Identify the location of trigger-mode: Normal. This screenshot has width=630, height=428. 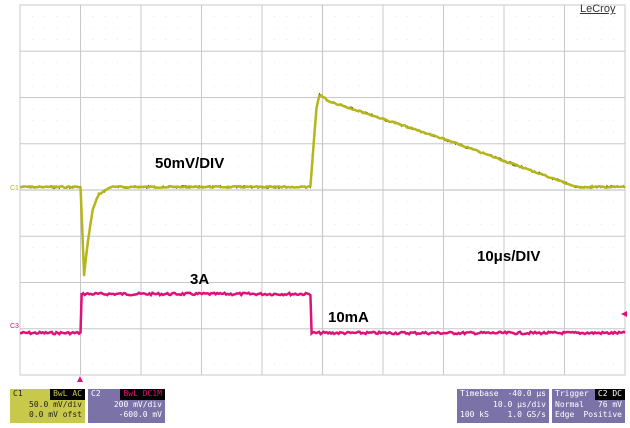
(569, 404).